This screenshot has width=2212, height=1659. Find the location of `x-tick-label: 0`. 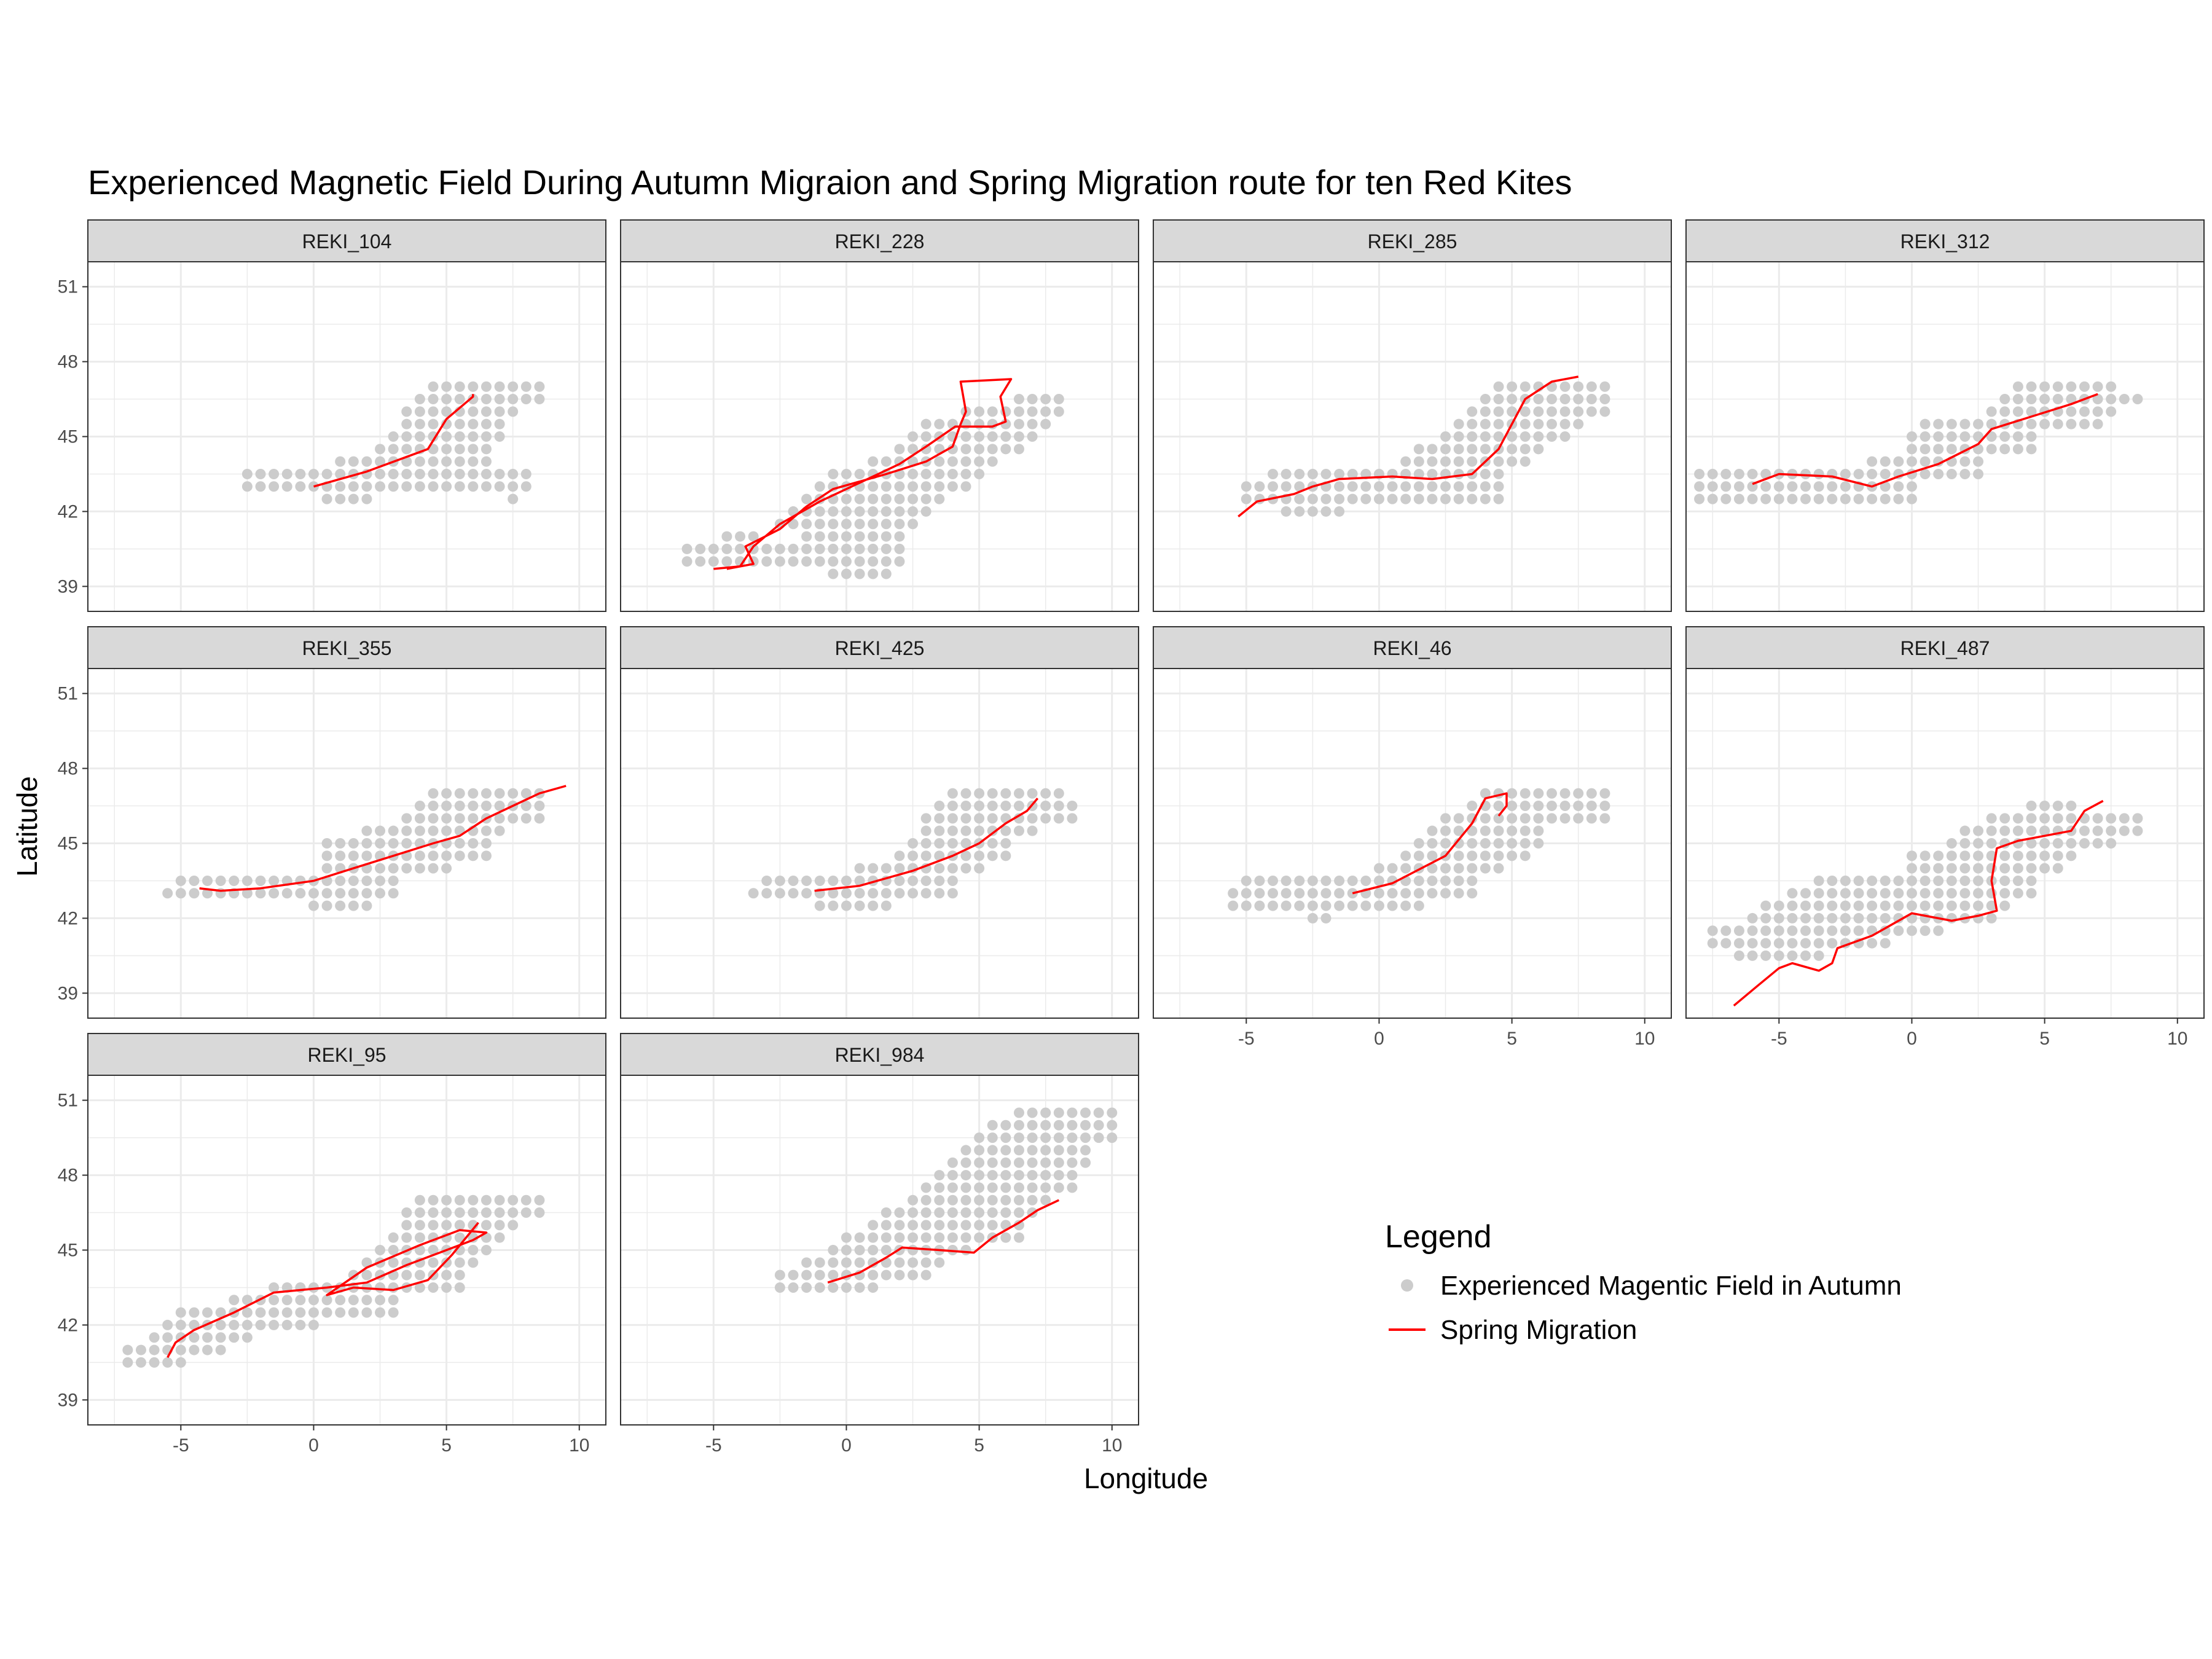

x-tick-label: 0 is located at coordinates (313, 1445).